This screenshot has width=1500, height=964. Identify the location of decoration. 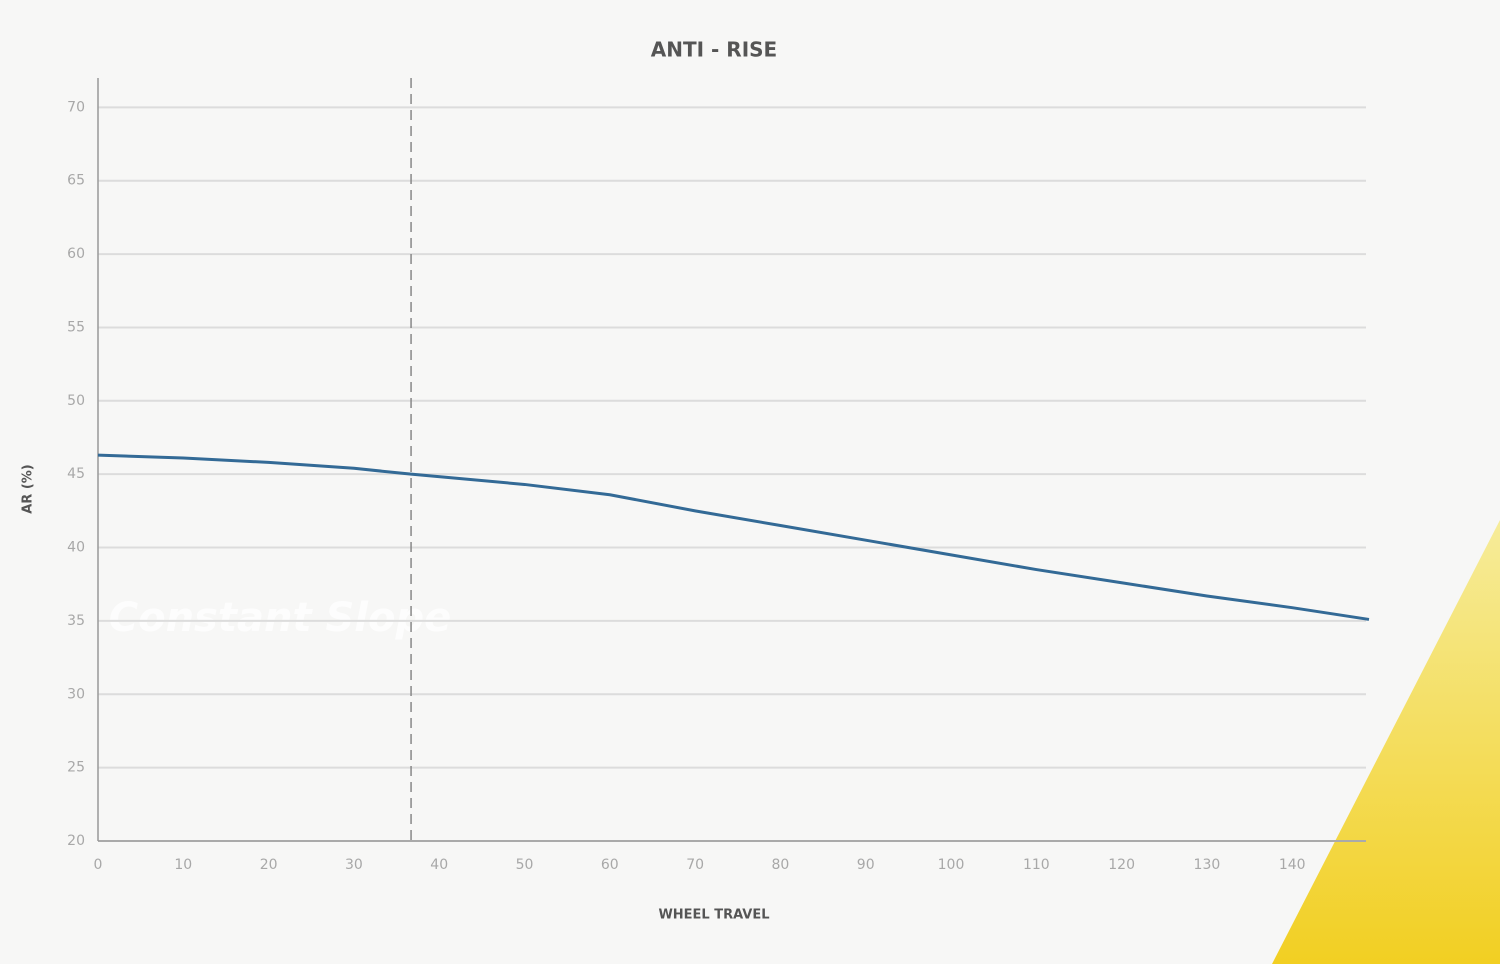
(1386, 742).